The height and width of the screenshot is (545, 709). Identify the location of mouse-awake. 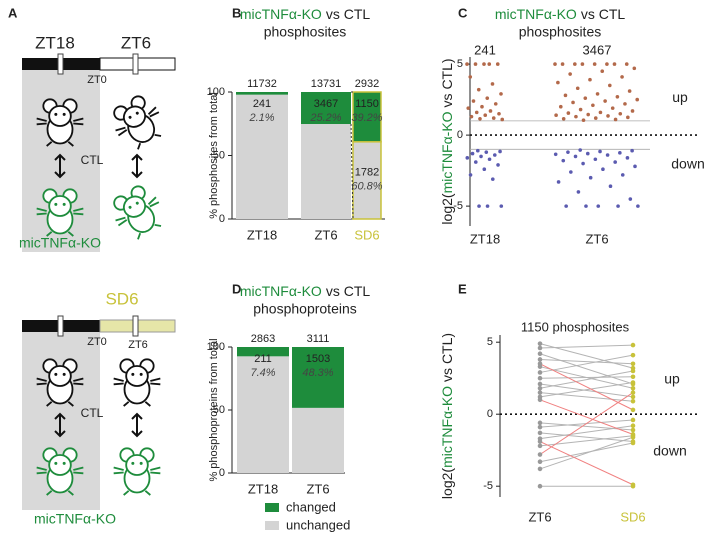
(137, 382).